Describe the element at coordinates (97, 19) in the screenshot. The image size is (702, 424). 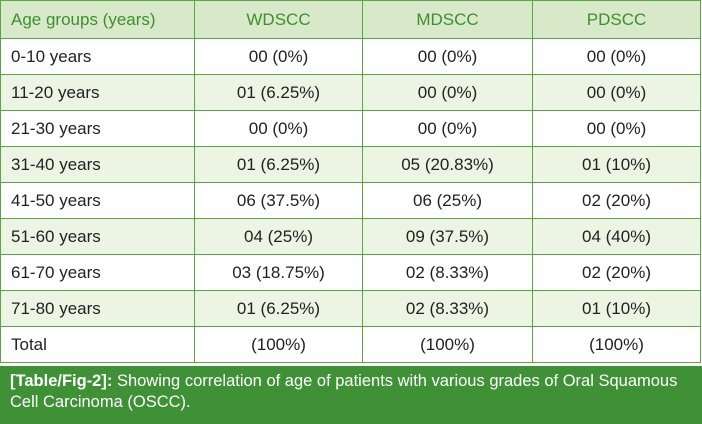
I see `header-age-groups: Age groups (years)` at that location.